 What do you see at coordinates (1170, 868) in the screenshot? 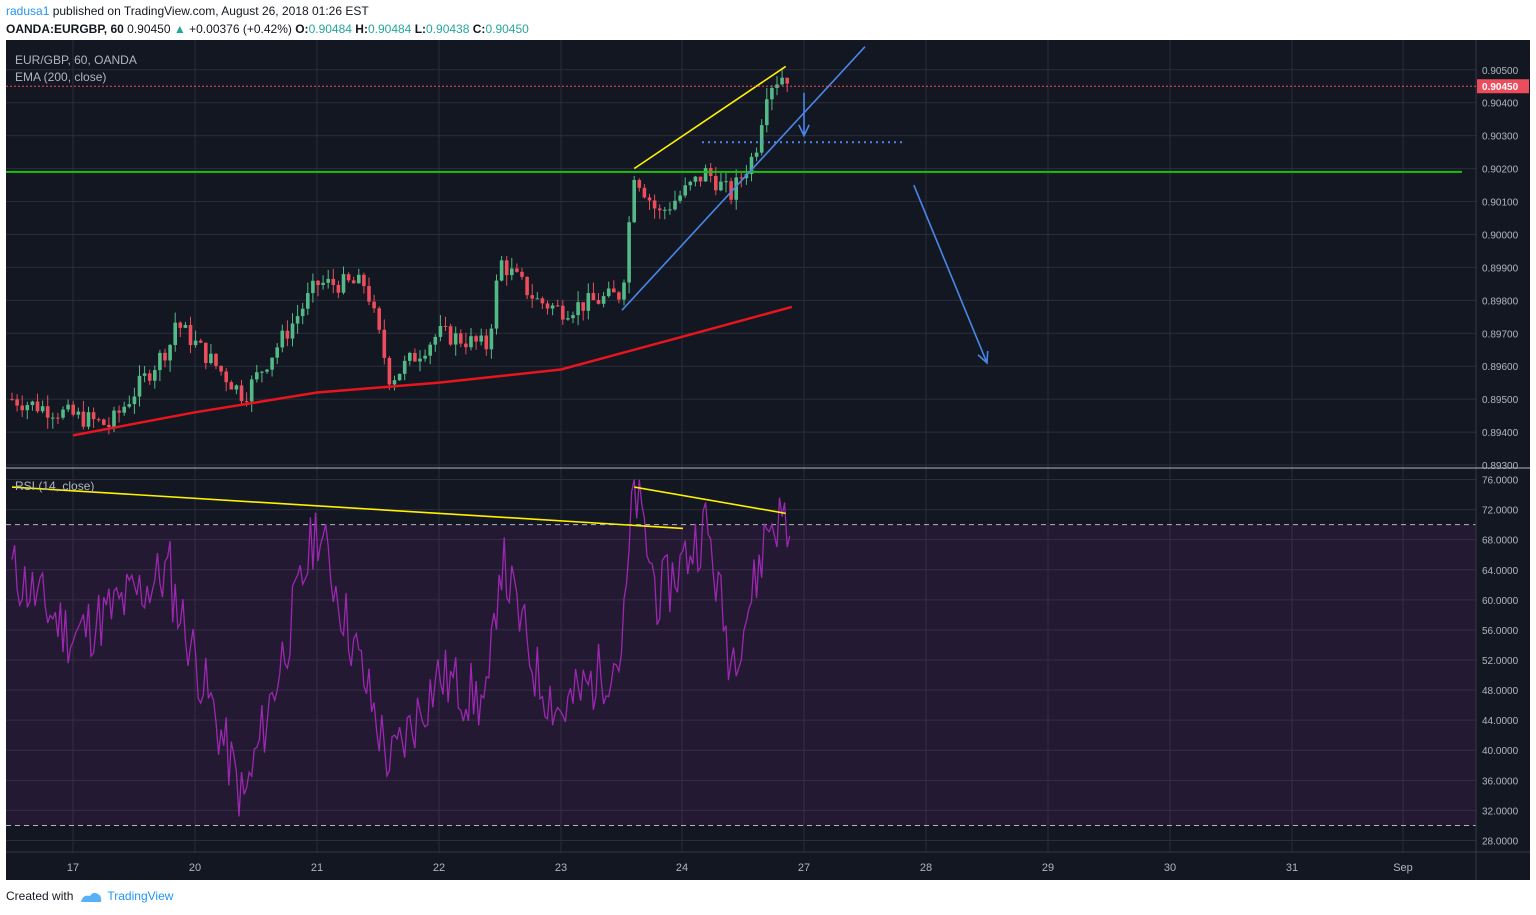
I see `time-tick-label: 30` at bounding box center [1170, 868].